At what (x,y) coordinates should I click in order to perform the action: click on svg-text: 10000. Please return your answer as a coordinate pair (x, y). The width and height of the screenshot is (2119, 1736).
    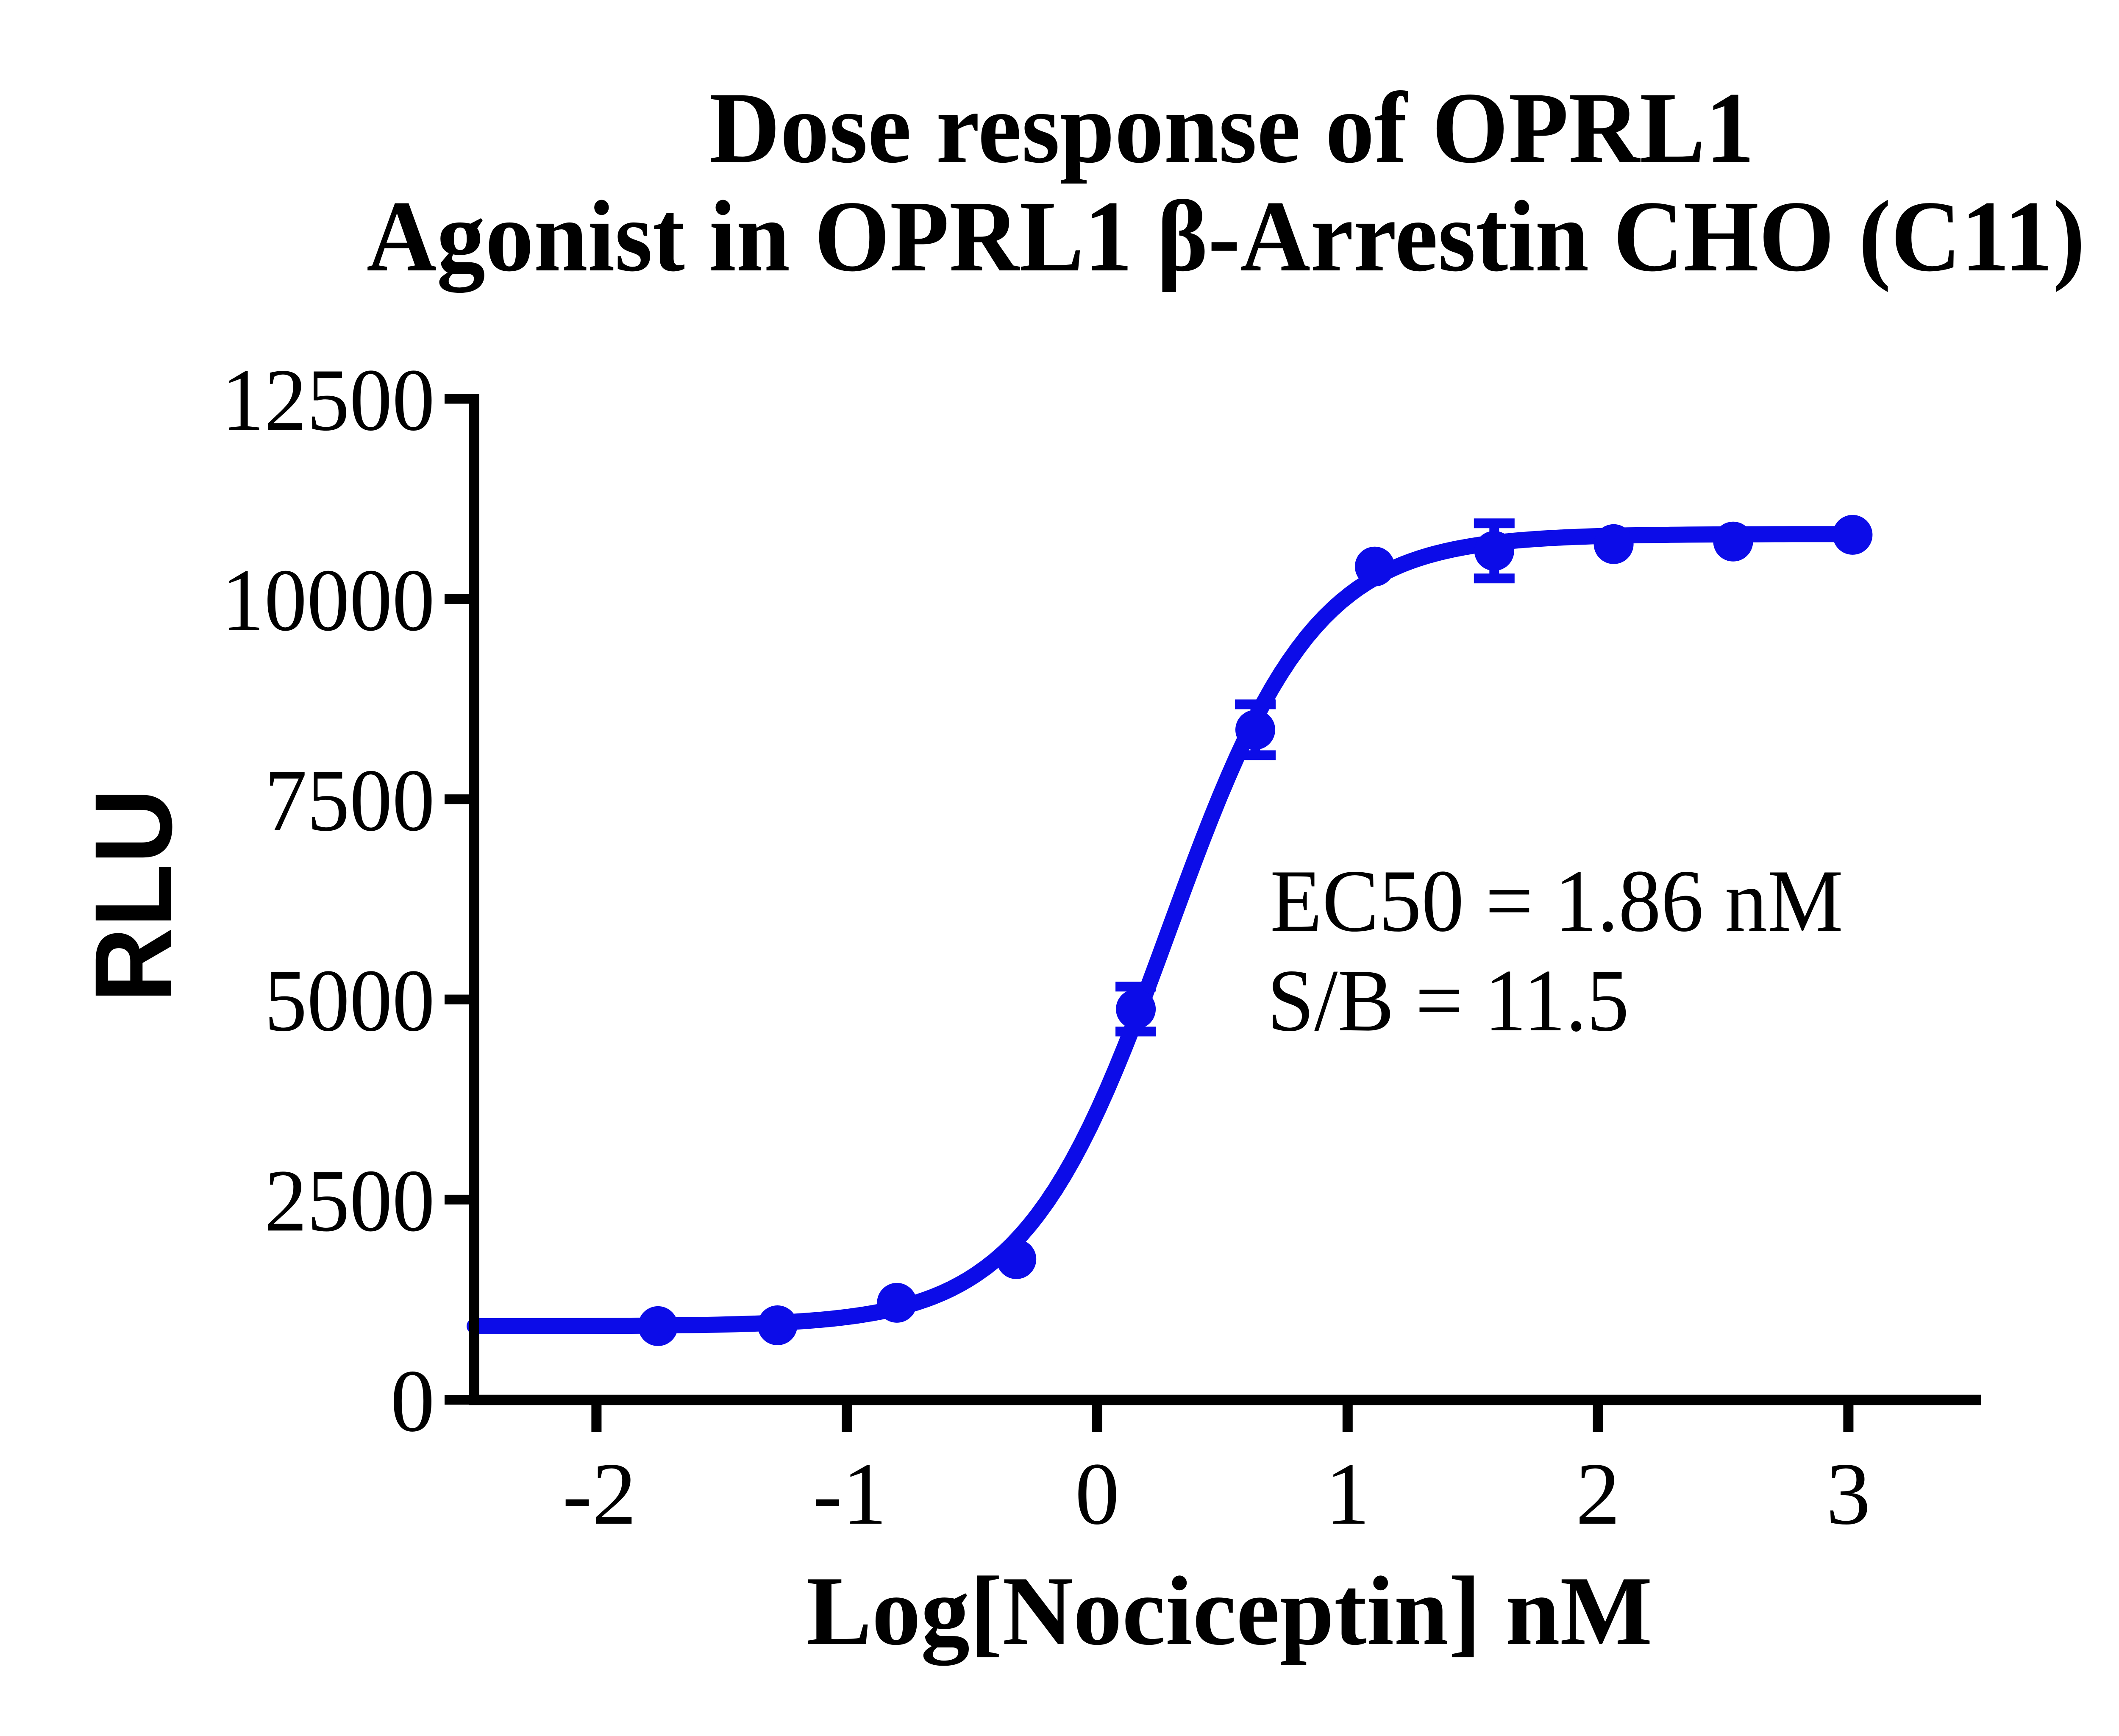
    Looking at the image, I should click on (328, 600).